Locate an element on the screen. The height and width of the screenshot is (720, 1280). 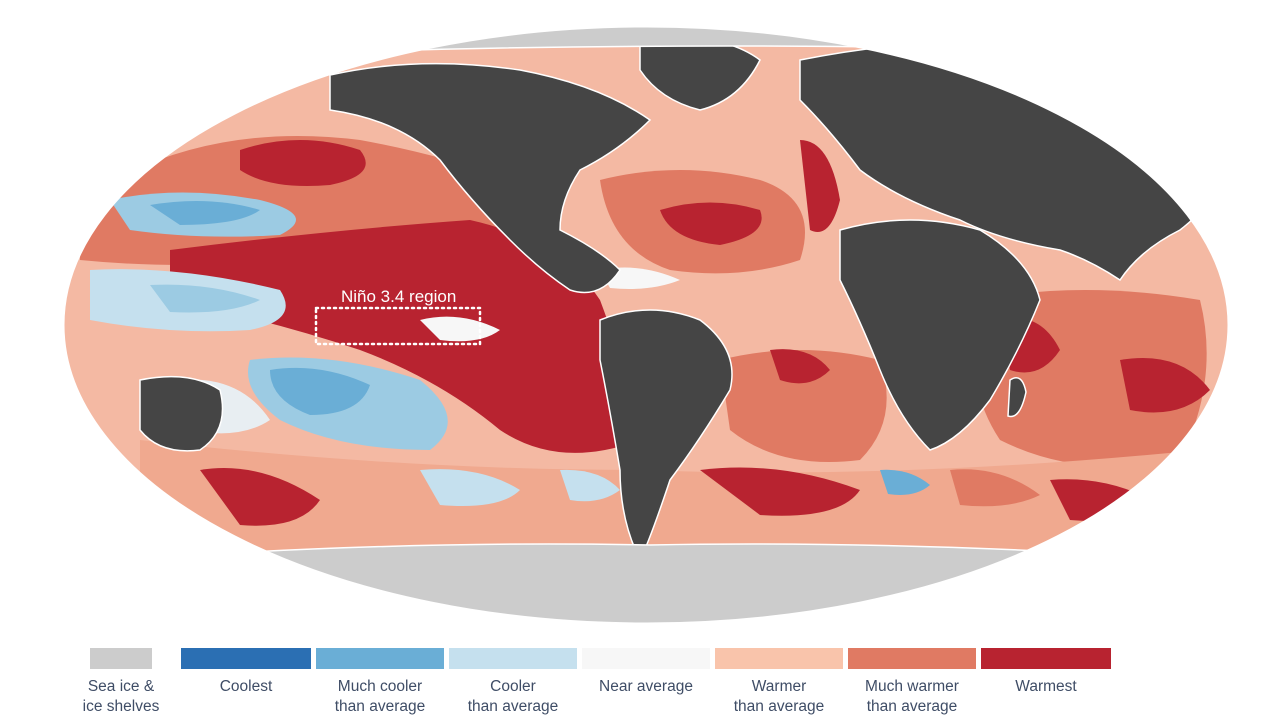
legend-label: Near average is located at coordinates (646, 687).